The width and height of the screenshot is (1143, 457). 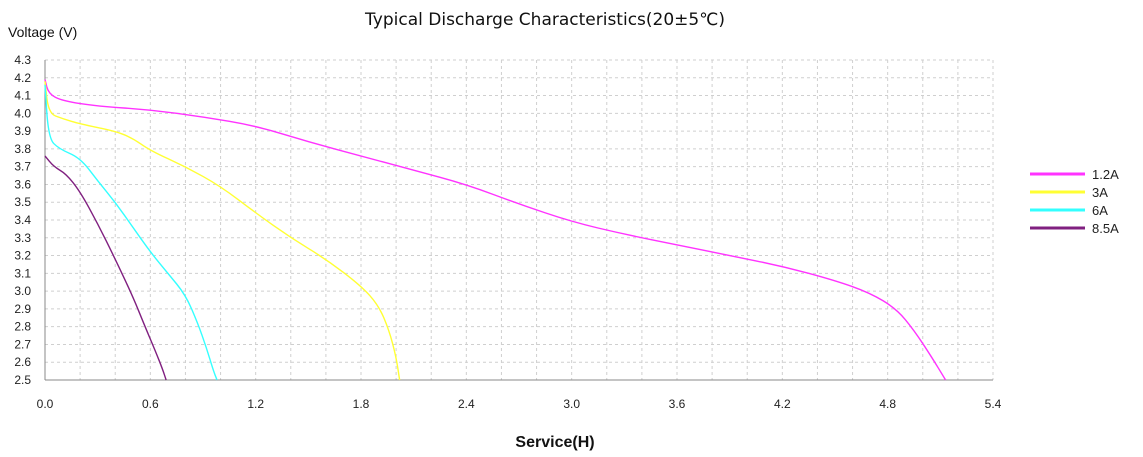 I want to click on y-tick-label: 3.7, so click(x=22, y=167).